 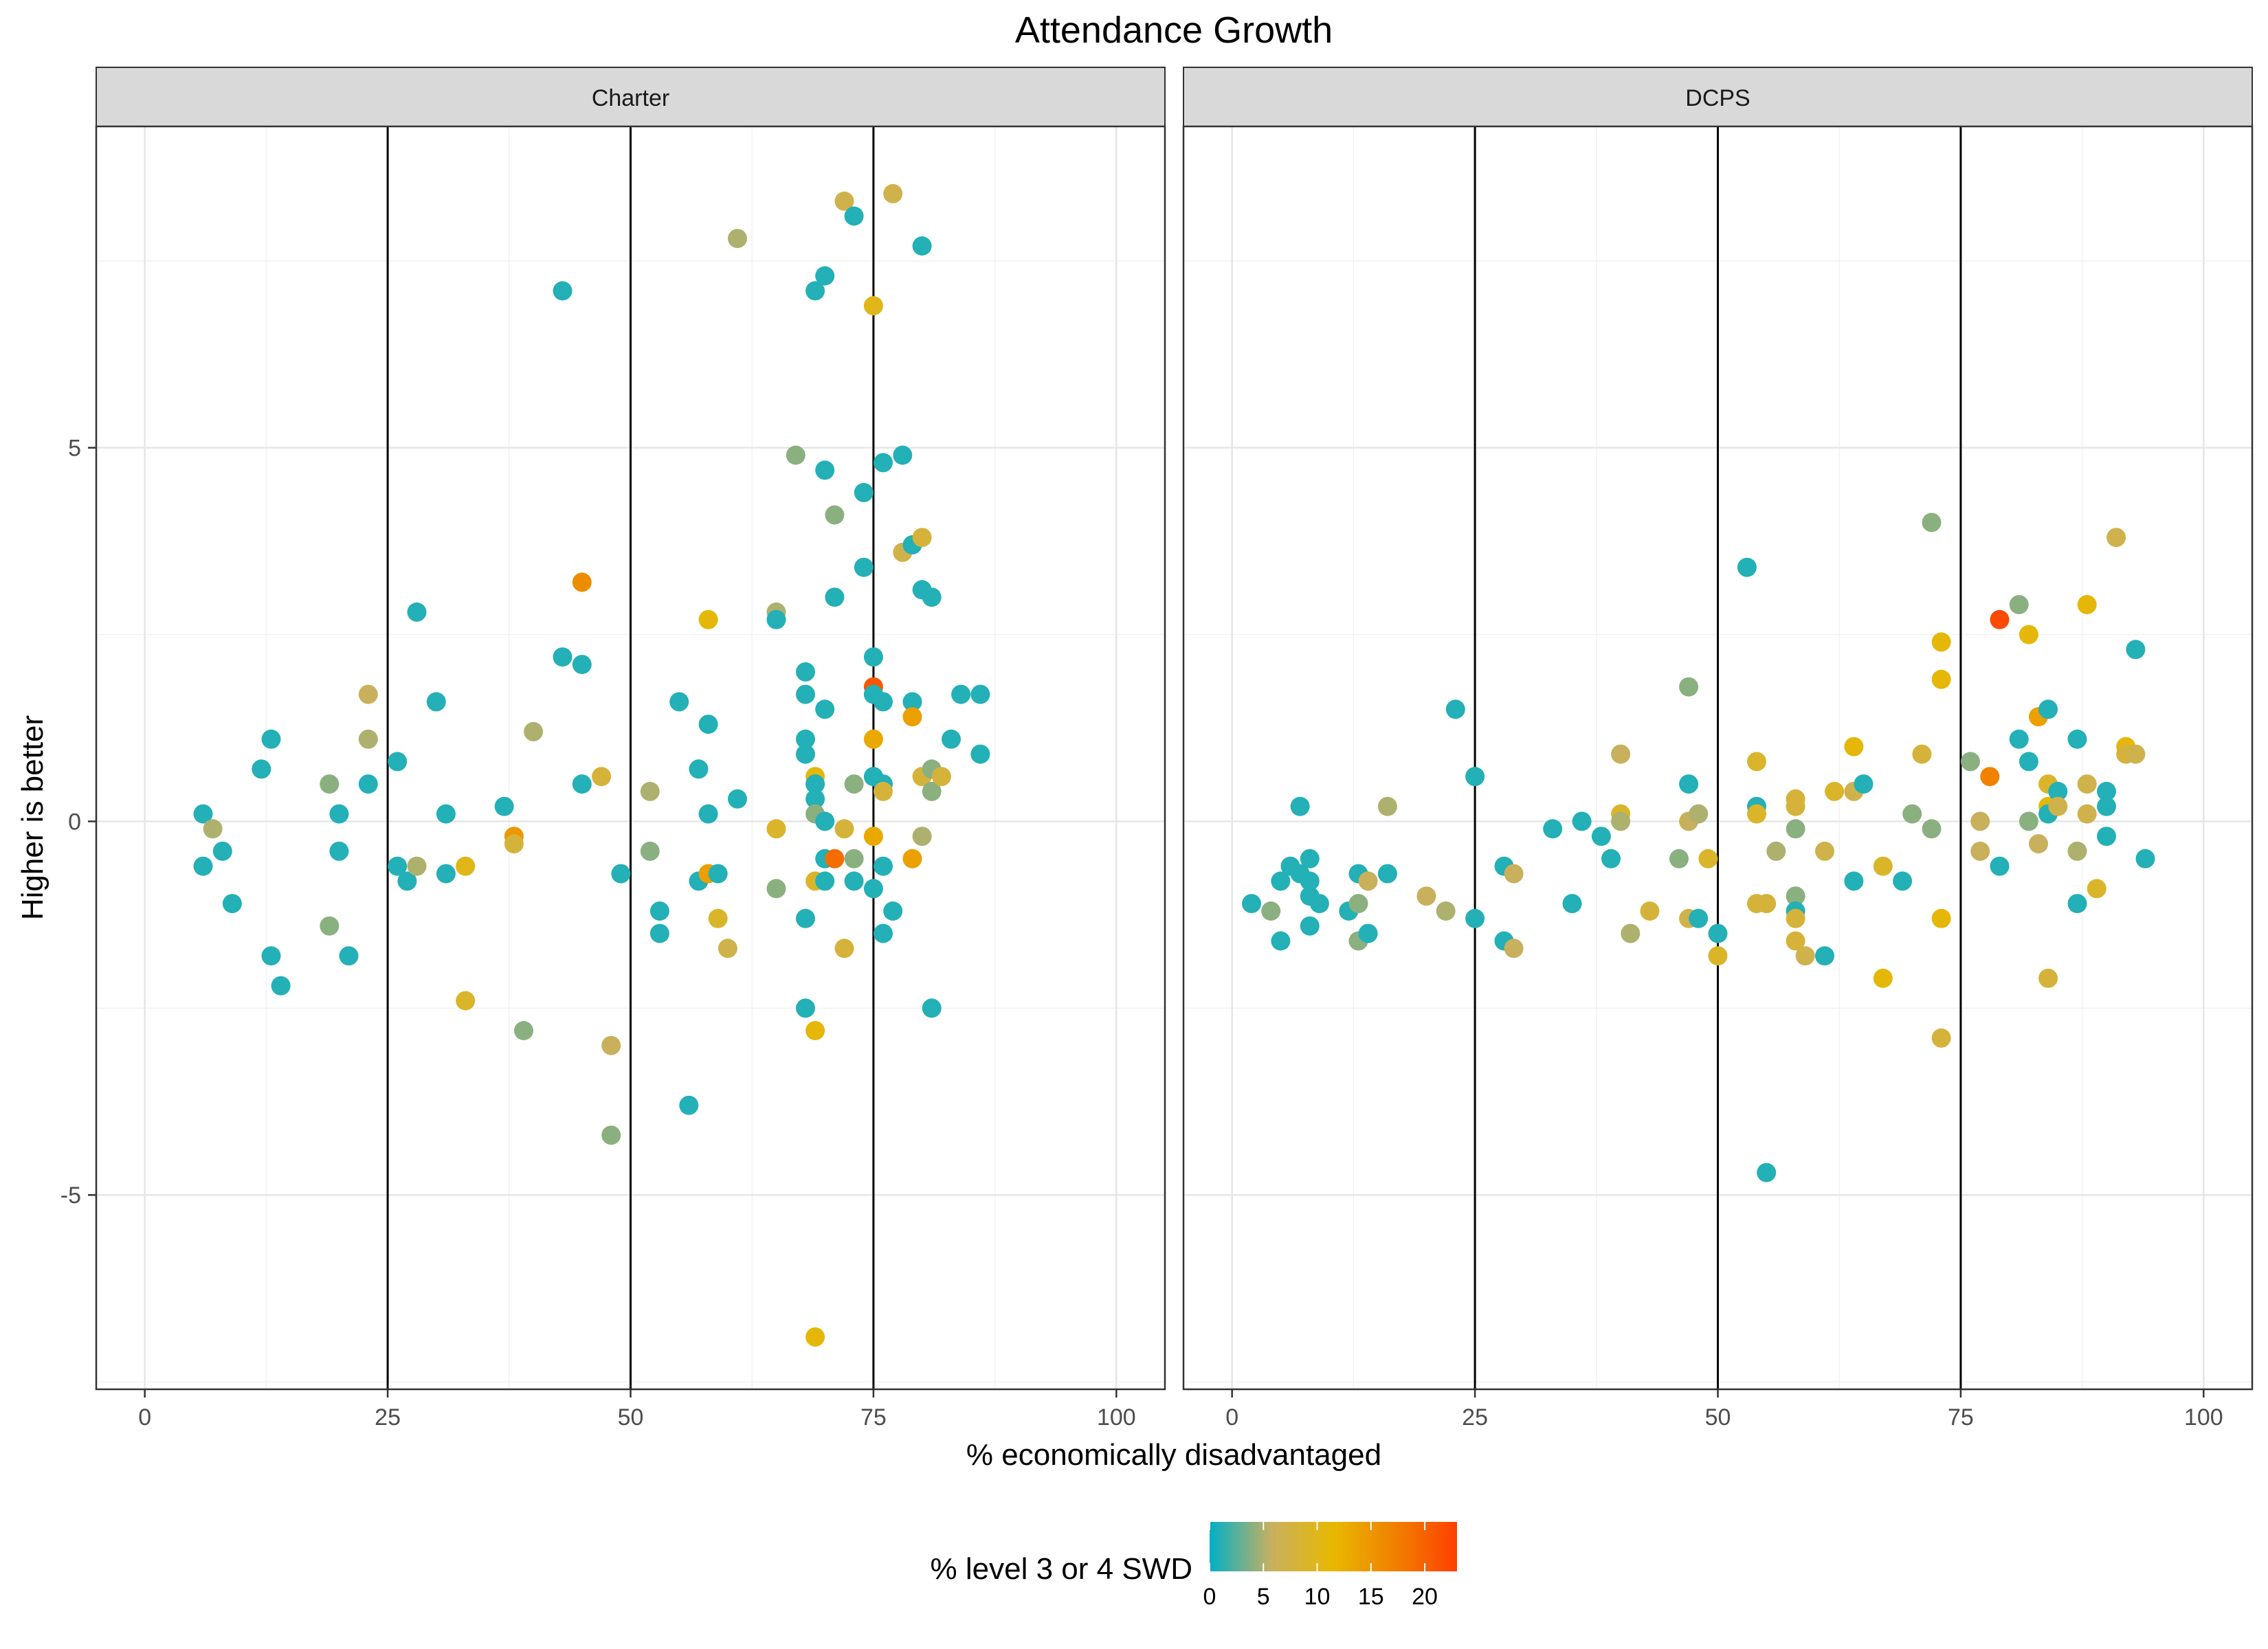 What do you see at coordinates (1371, 1597) in the screenshot?
I see `legend-tick-label: 15` at bounding box center [1371, 1597].